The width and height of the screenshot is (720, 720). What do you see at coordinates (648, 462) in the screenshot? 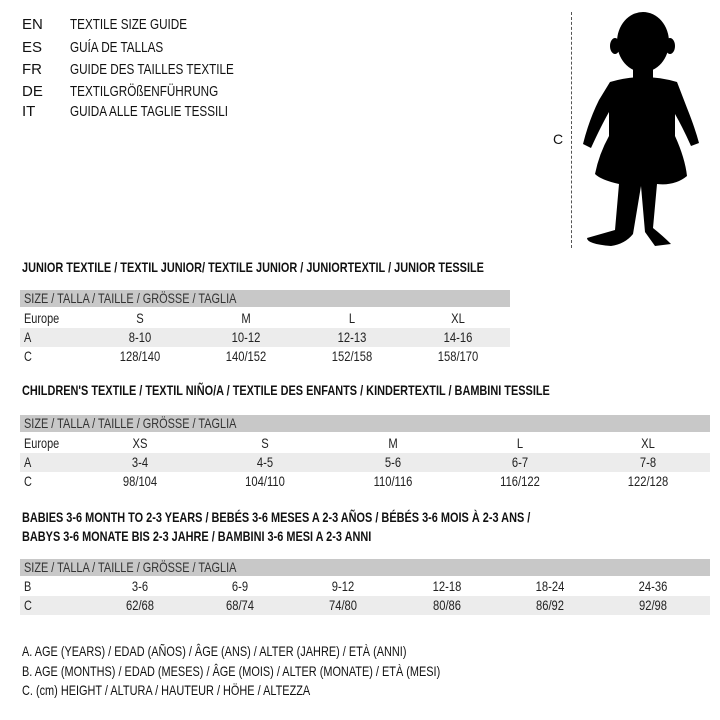
I see `table-cell: 7-8` at bounding box center [648, 462].